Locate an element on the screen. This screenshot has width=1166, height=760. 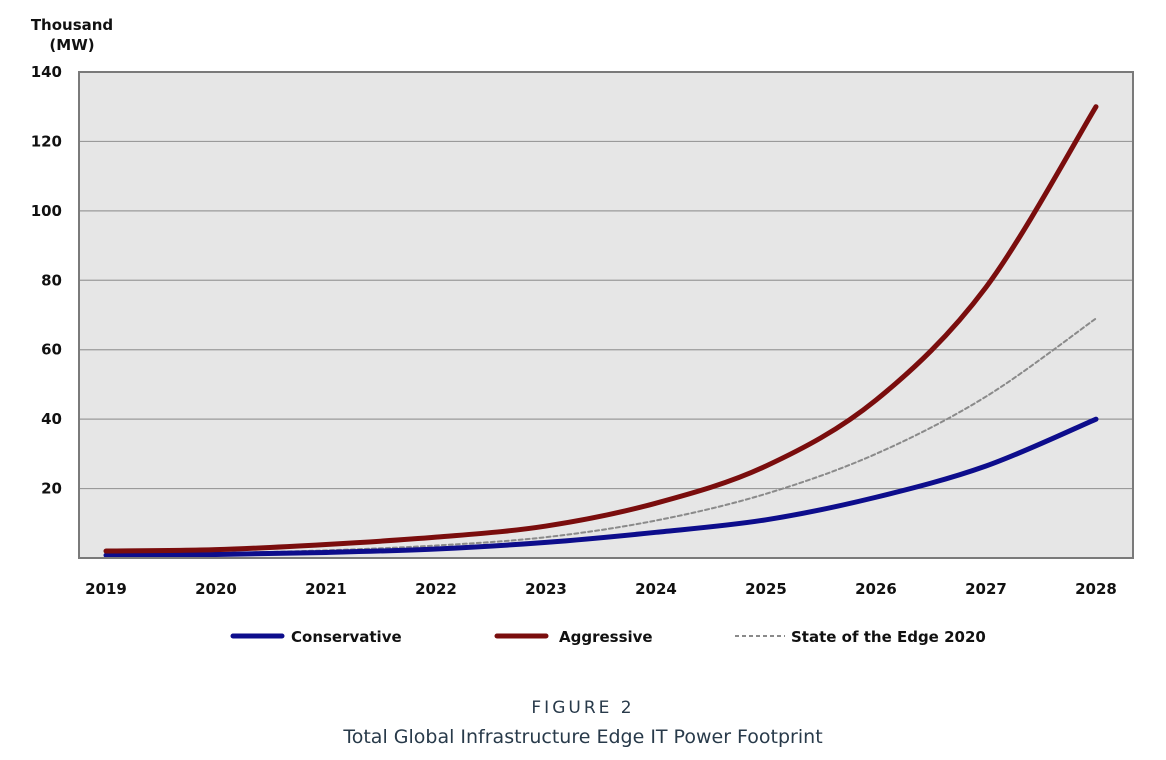
x-tick-label: 2025 is located at coordinates (766, 589).